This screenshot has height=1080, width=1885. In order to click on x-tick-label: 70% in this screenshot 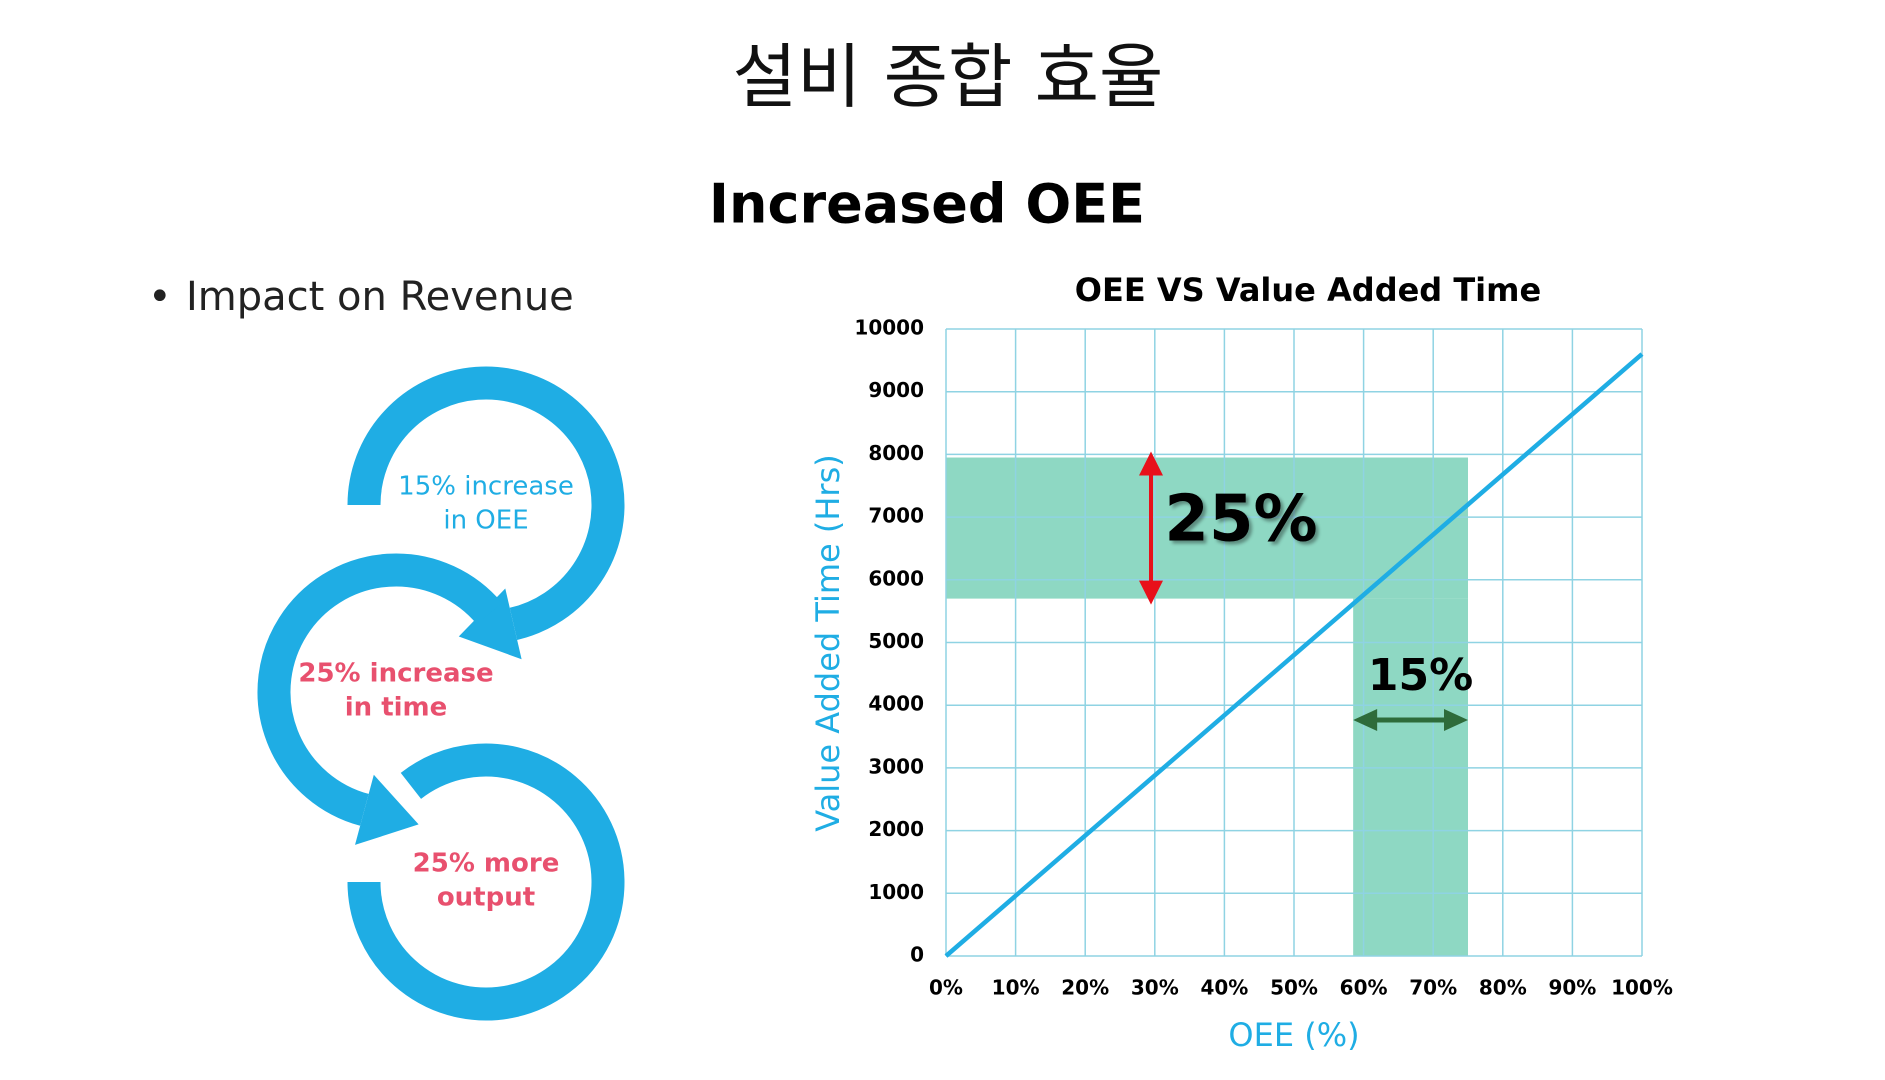, I will do `click(1433, 988)`.